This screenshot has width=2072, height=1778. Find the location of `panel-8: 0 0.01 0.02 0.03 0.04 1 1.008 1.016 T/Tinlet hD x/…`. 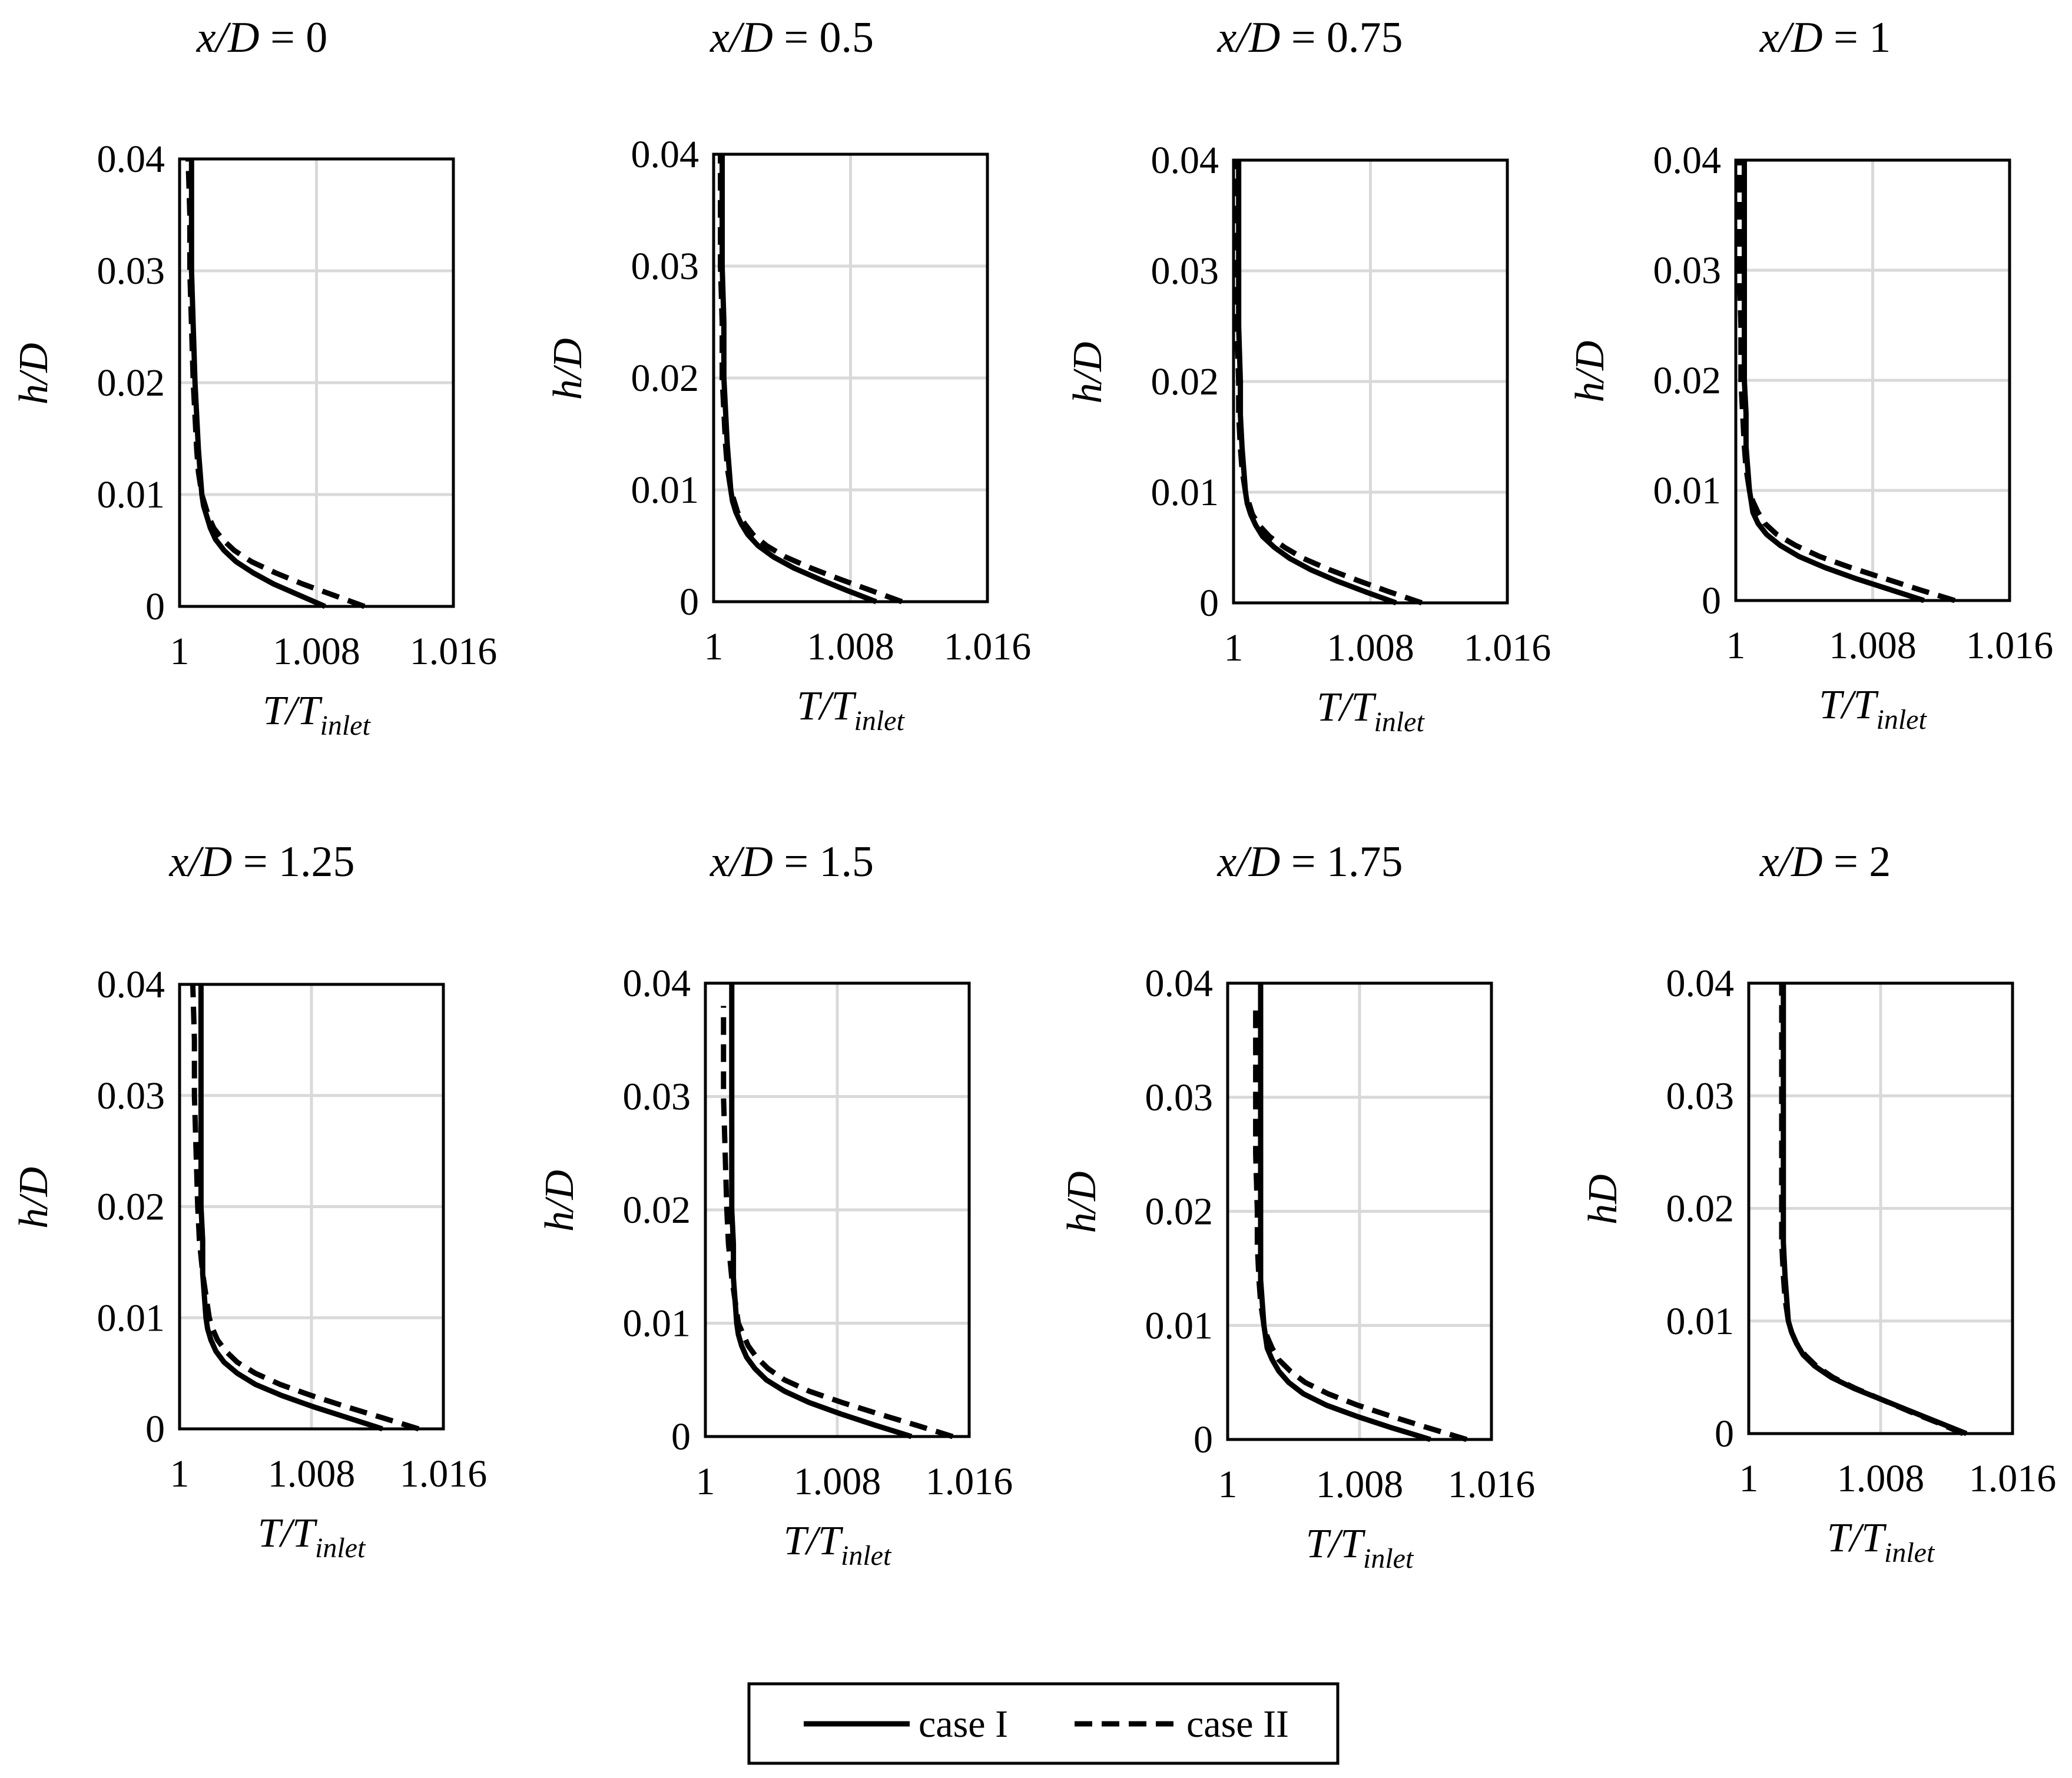

panel-8: 0 0.01 0.02 0.03 0.04 1 1.008 1.016 T/Tinlet hD x/… is located at coordinates (1818, 1203).